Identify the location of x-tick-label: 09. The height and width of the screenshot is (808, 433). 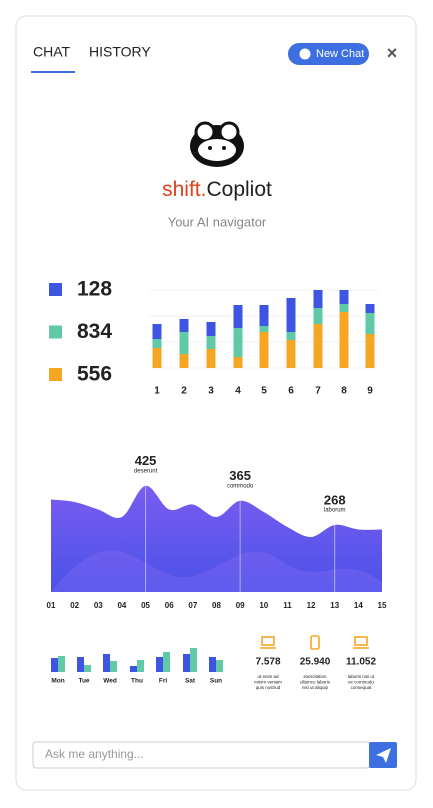
(240, 605).